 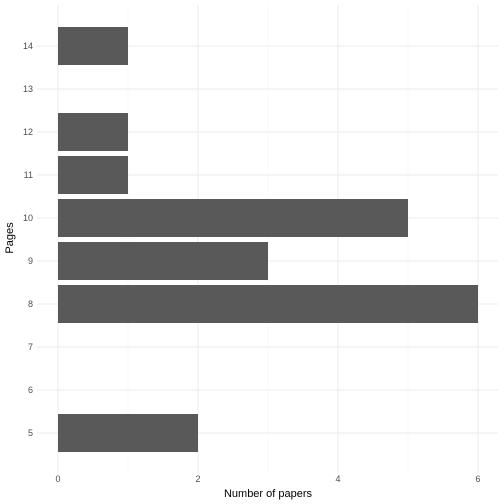 I want to click on y-tick-label: 8, so click(x=30, y=304).